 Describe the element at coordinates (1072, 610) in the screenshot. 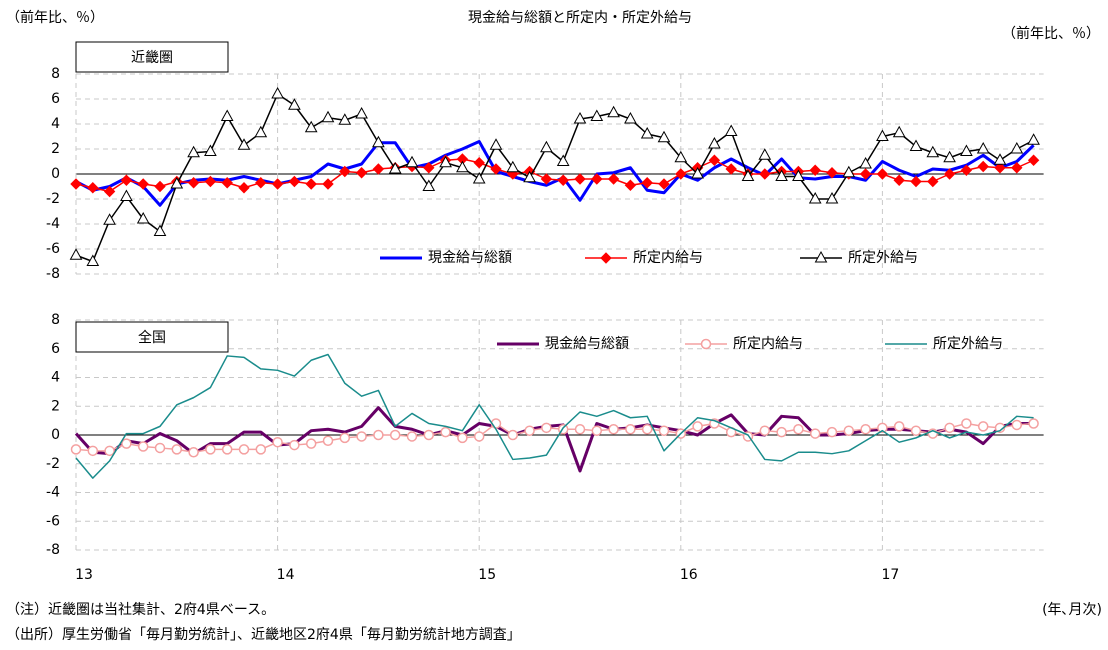

I see `x-axis-label: (年､月次)` at that location.